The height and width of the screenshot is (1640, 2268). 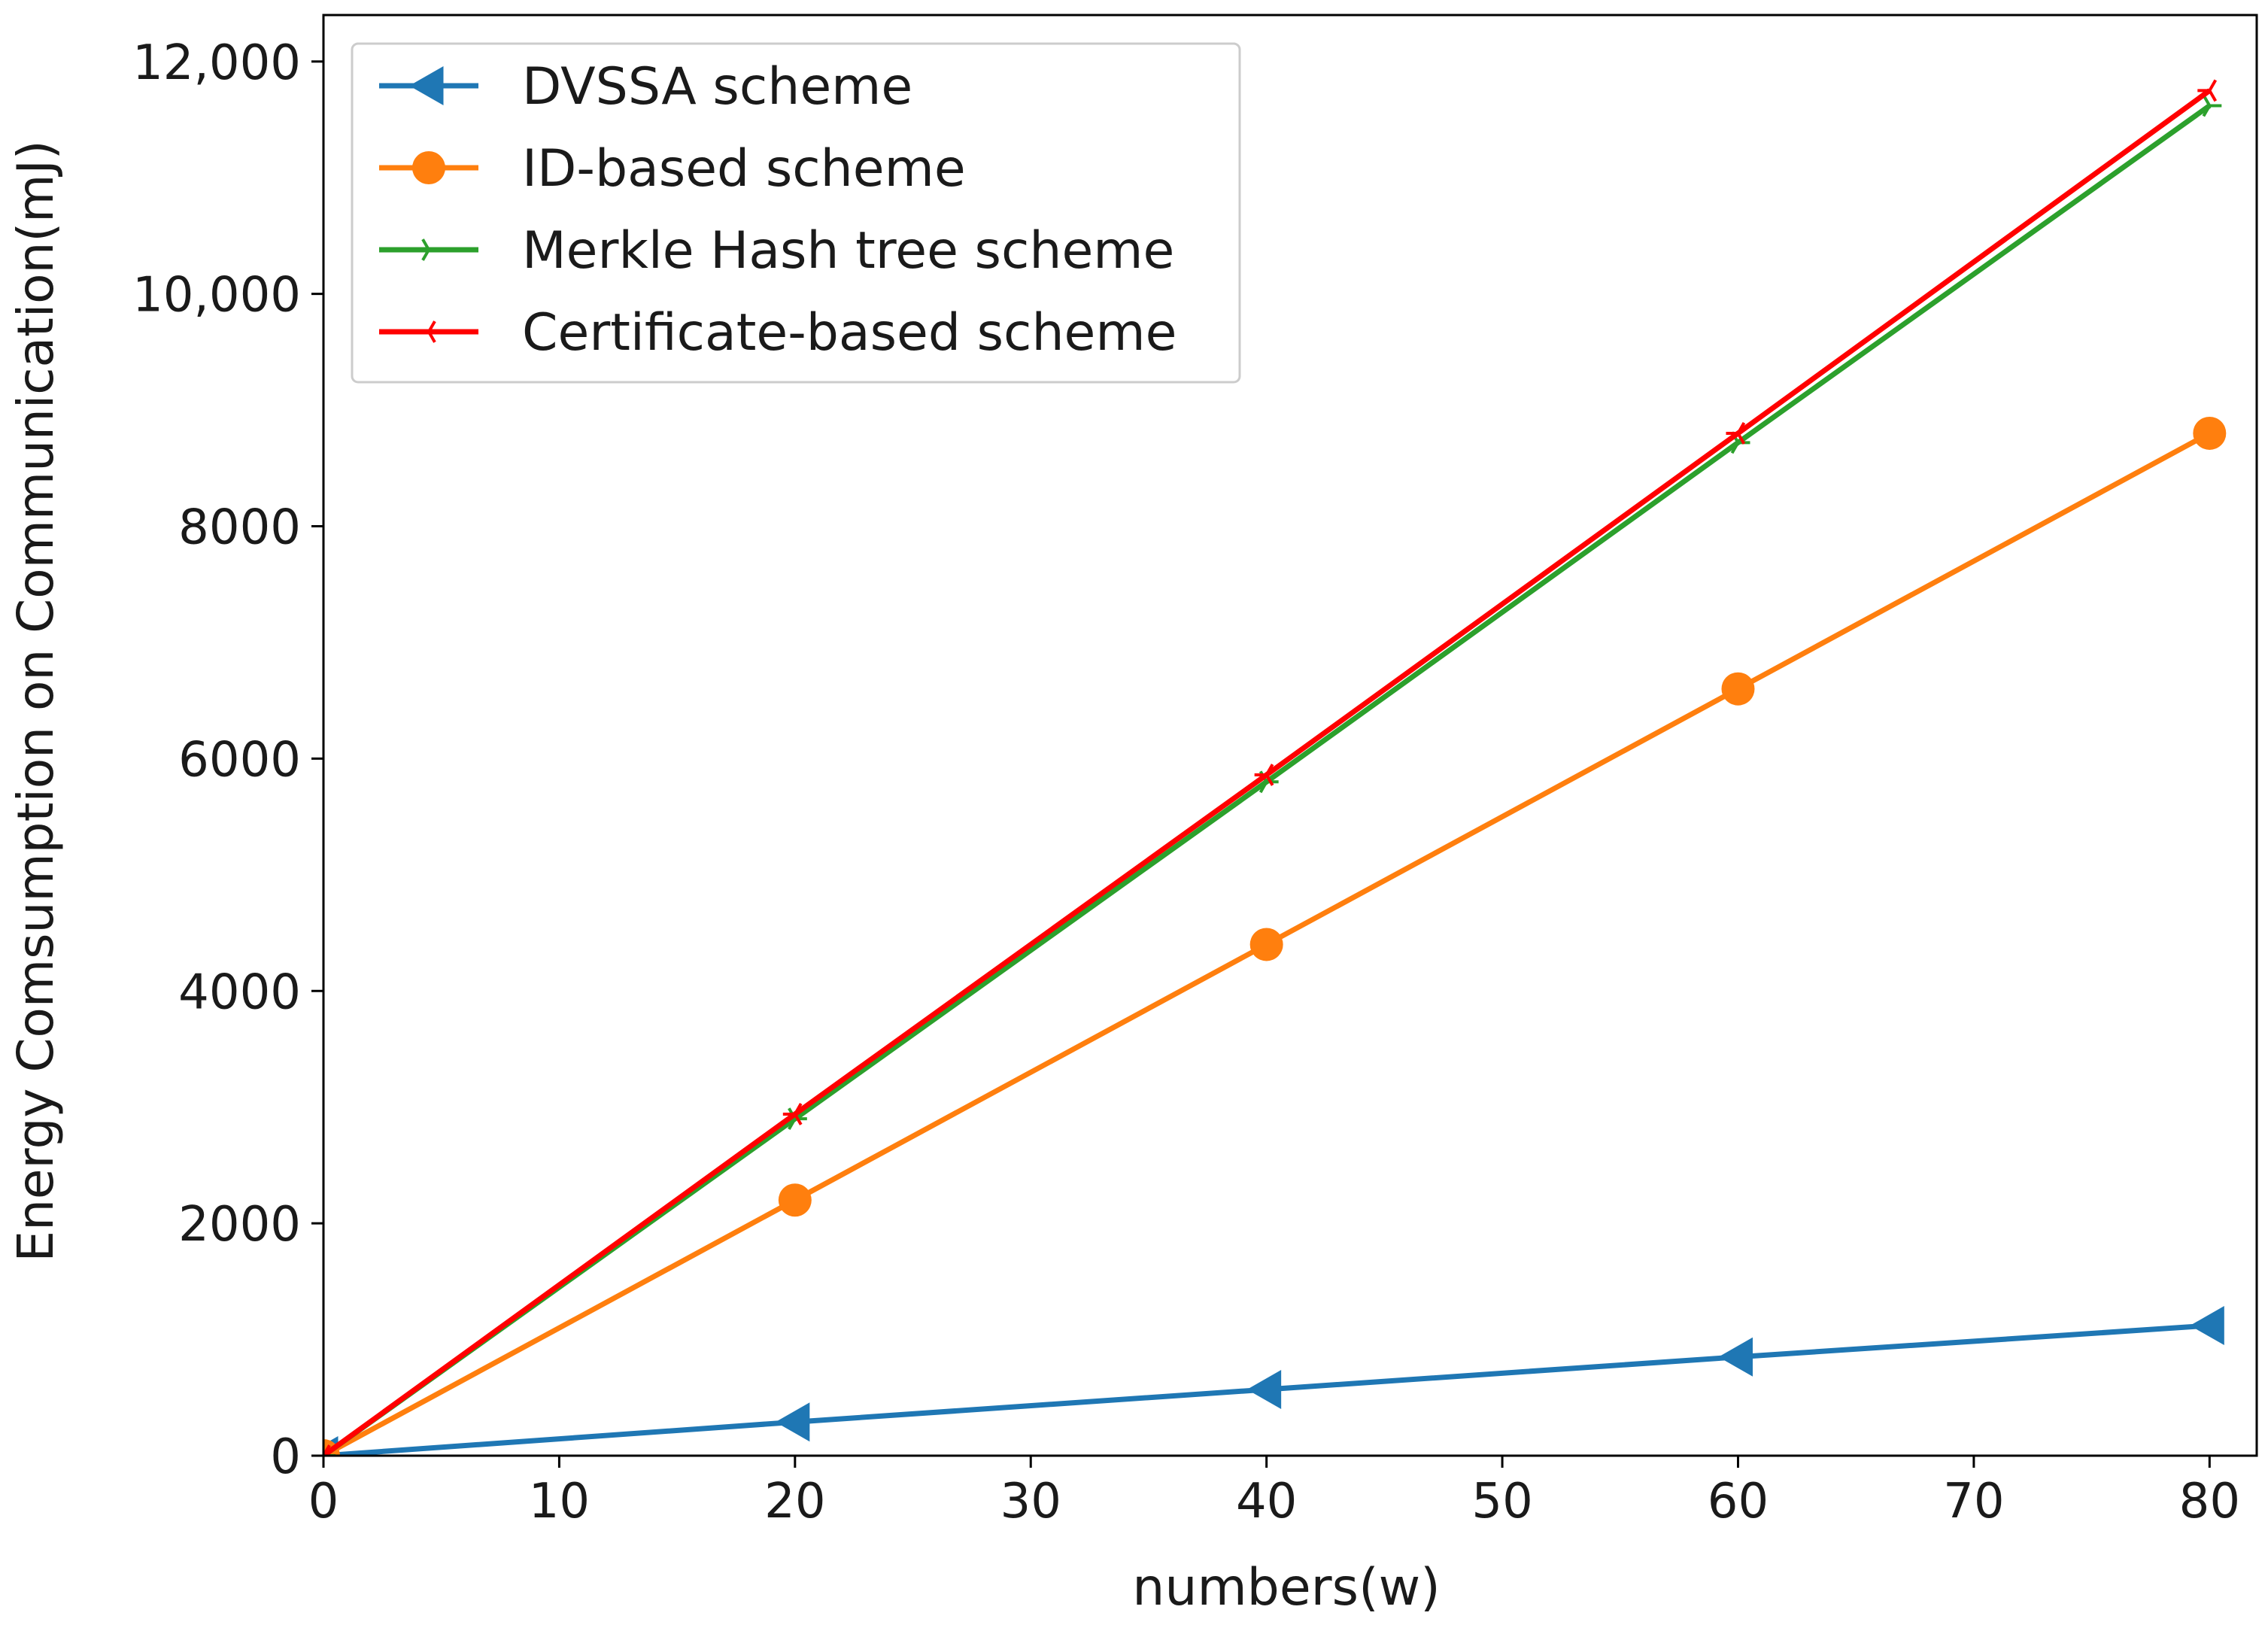 What do you see at coordinates (1738, 1502) in the screenshot?
I see `x-tick-label: 60` at bounding box center [1738, 1502].